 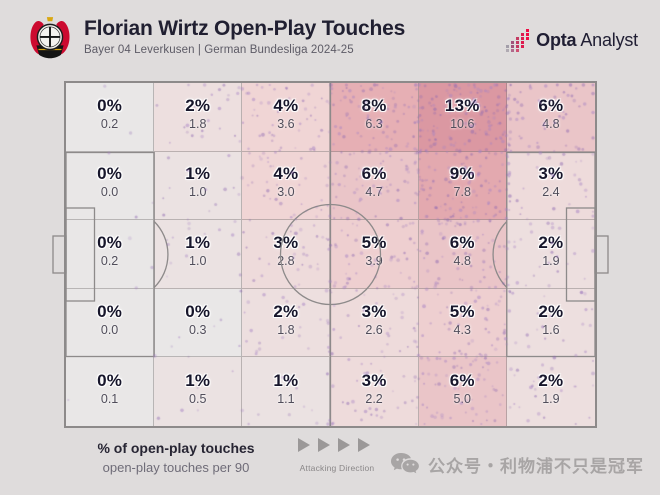 I want to click on zone-cell-r3-c1: 0% 0.2, so click(x=110, y=254).